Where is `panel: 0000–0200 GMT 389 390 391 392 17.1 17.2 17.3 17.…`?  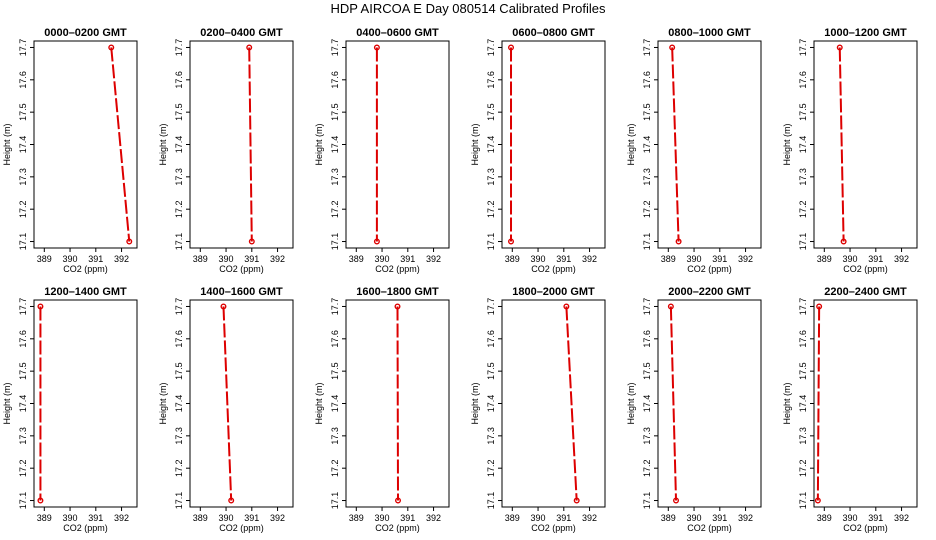
panel: 0000–0200 GMT 389 390 391 392 17.1 17.2 17.3 17.… is located at coordinates (70, 150).